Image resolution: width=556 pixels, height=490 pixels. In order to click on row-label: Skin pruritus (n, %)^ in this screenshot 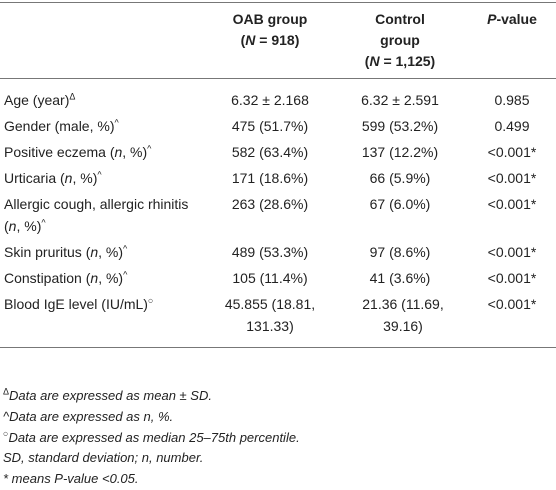, I will do `click(104, 252)`.